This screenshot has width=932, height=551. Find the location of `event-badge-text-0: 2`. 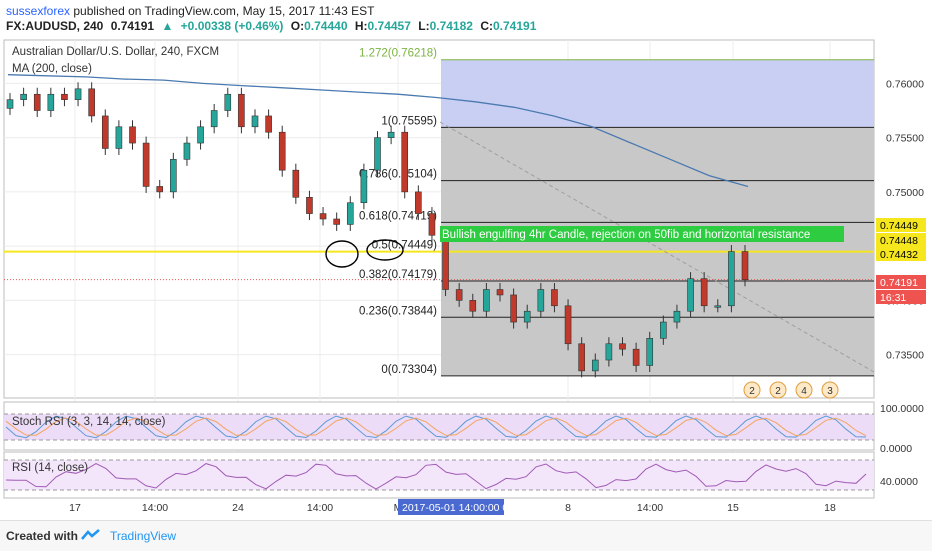

event-badge-text-0: 2 is located at coordinates (752, 391).